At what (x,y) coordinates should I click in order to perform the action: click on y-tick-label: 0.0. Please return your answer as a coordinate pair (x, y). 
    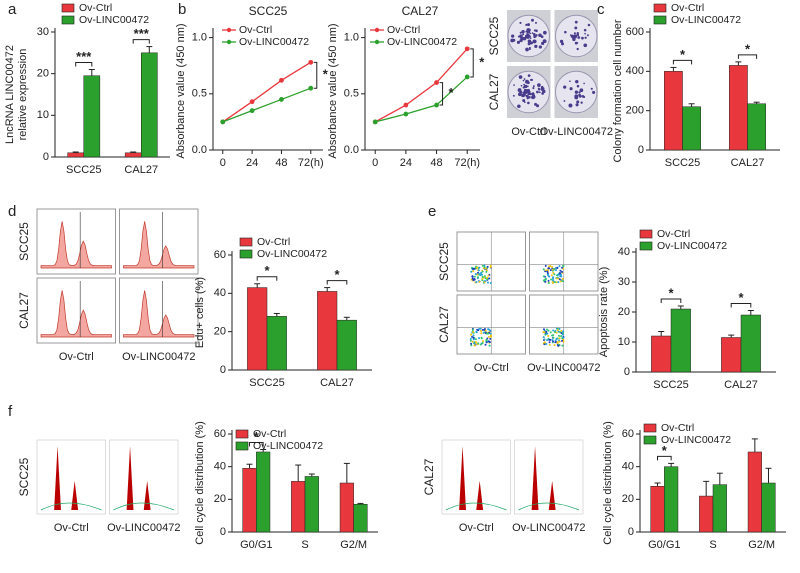
    Looking at the image, I should click on (351, 150).